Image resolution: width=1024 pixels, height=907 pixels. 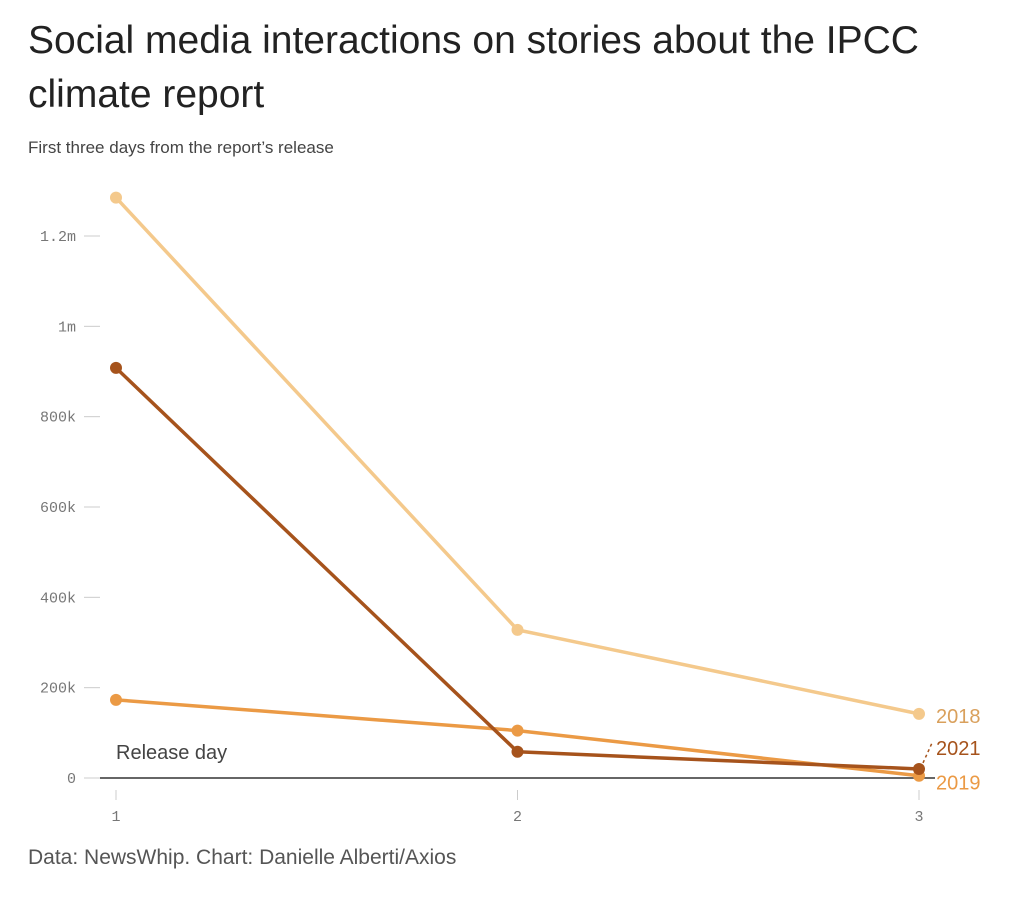 What do you see at coordinates (71, 779) in the screenshot?
I see `y-tick-label: 0` at bounding box center [71, 779].